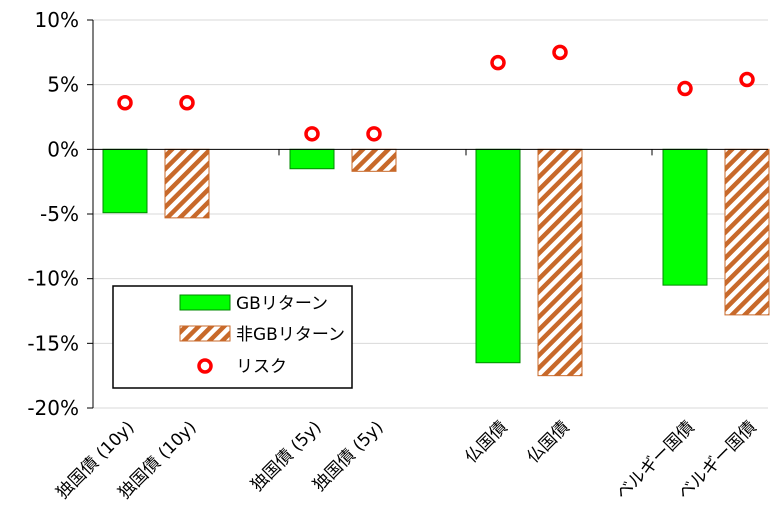 This screenshot has width=772, height=530. What do you see at coordinates (205, 366) in the screenshot?
I see `legend-marker-risk` at bounding box center [205, 366].